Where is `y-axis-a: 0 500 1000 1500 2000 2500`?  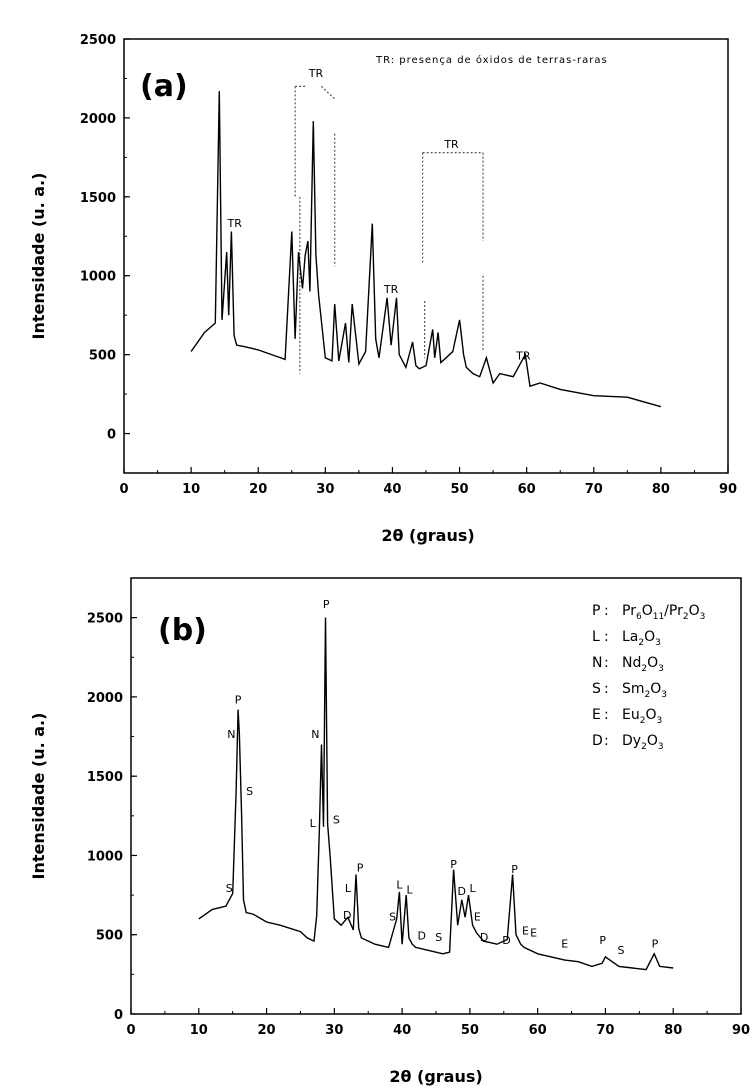
y-axis-a: 0 500 1000 1500 2000 2500 is located at coordinates (105, 253).